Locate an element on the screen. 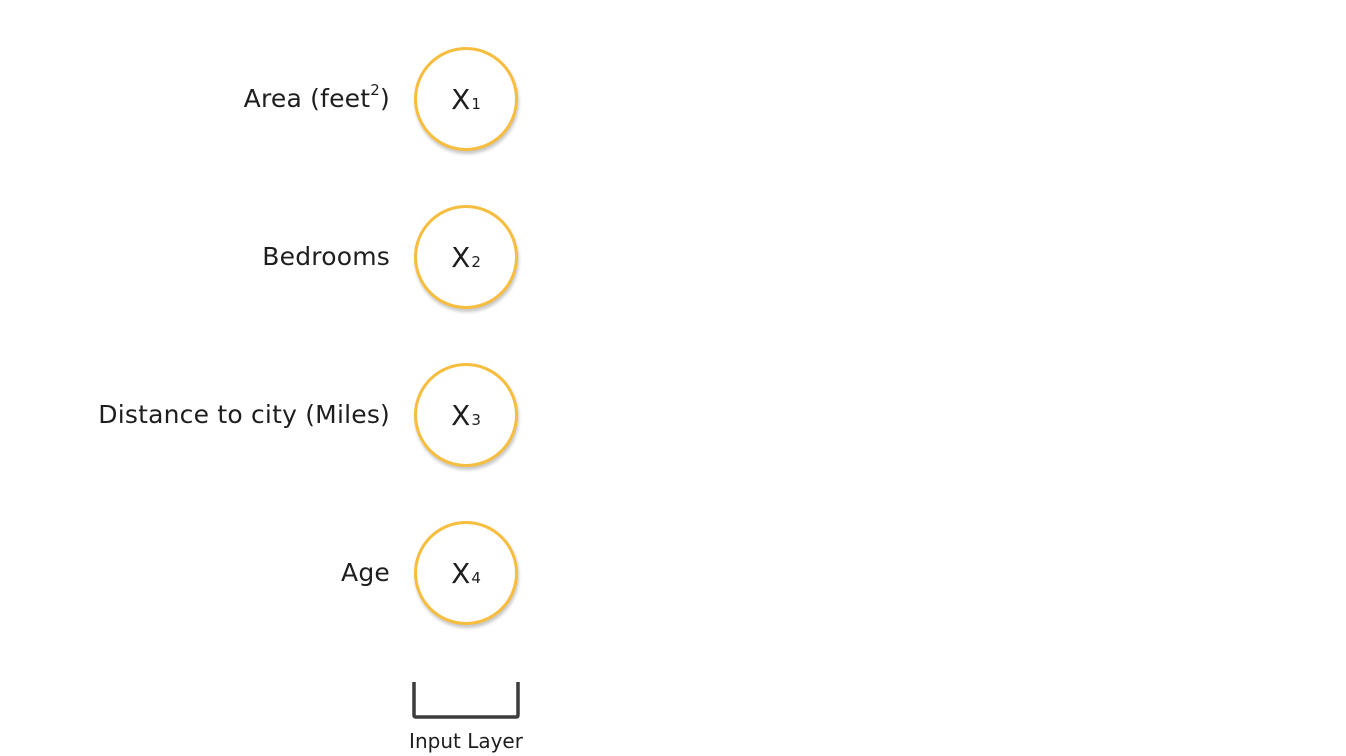 The height and width of the screenshot is (756, 1346). feature-label-area-text: Area (feet is located at coordinates (307, 98).